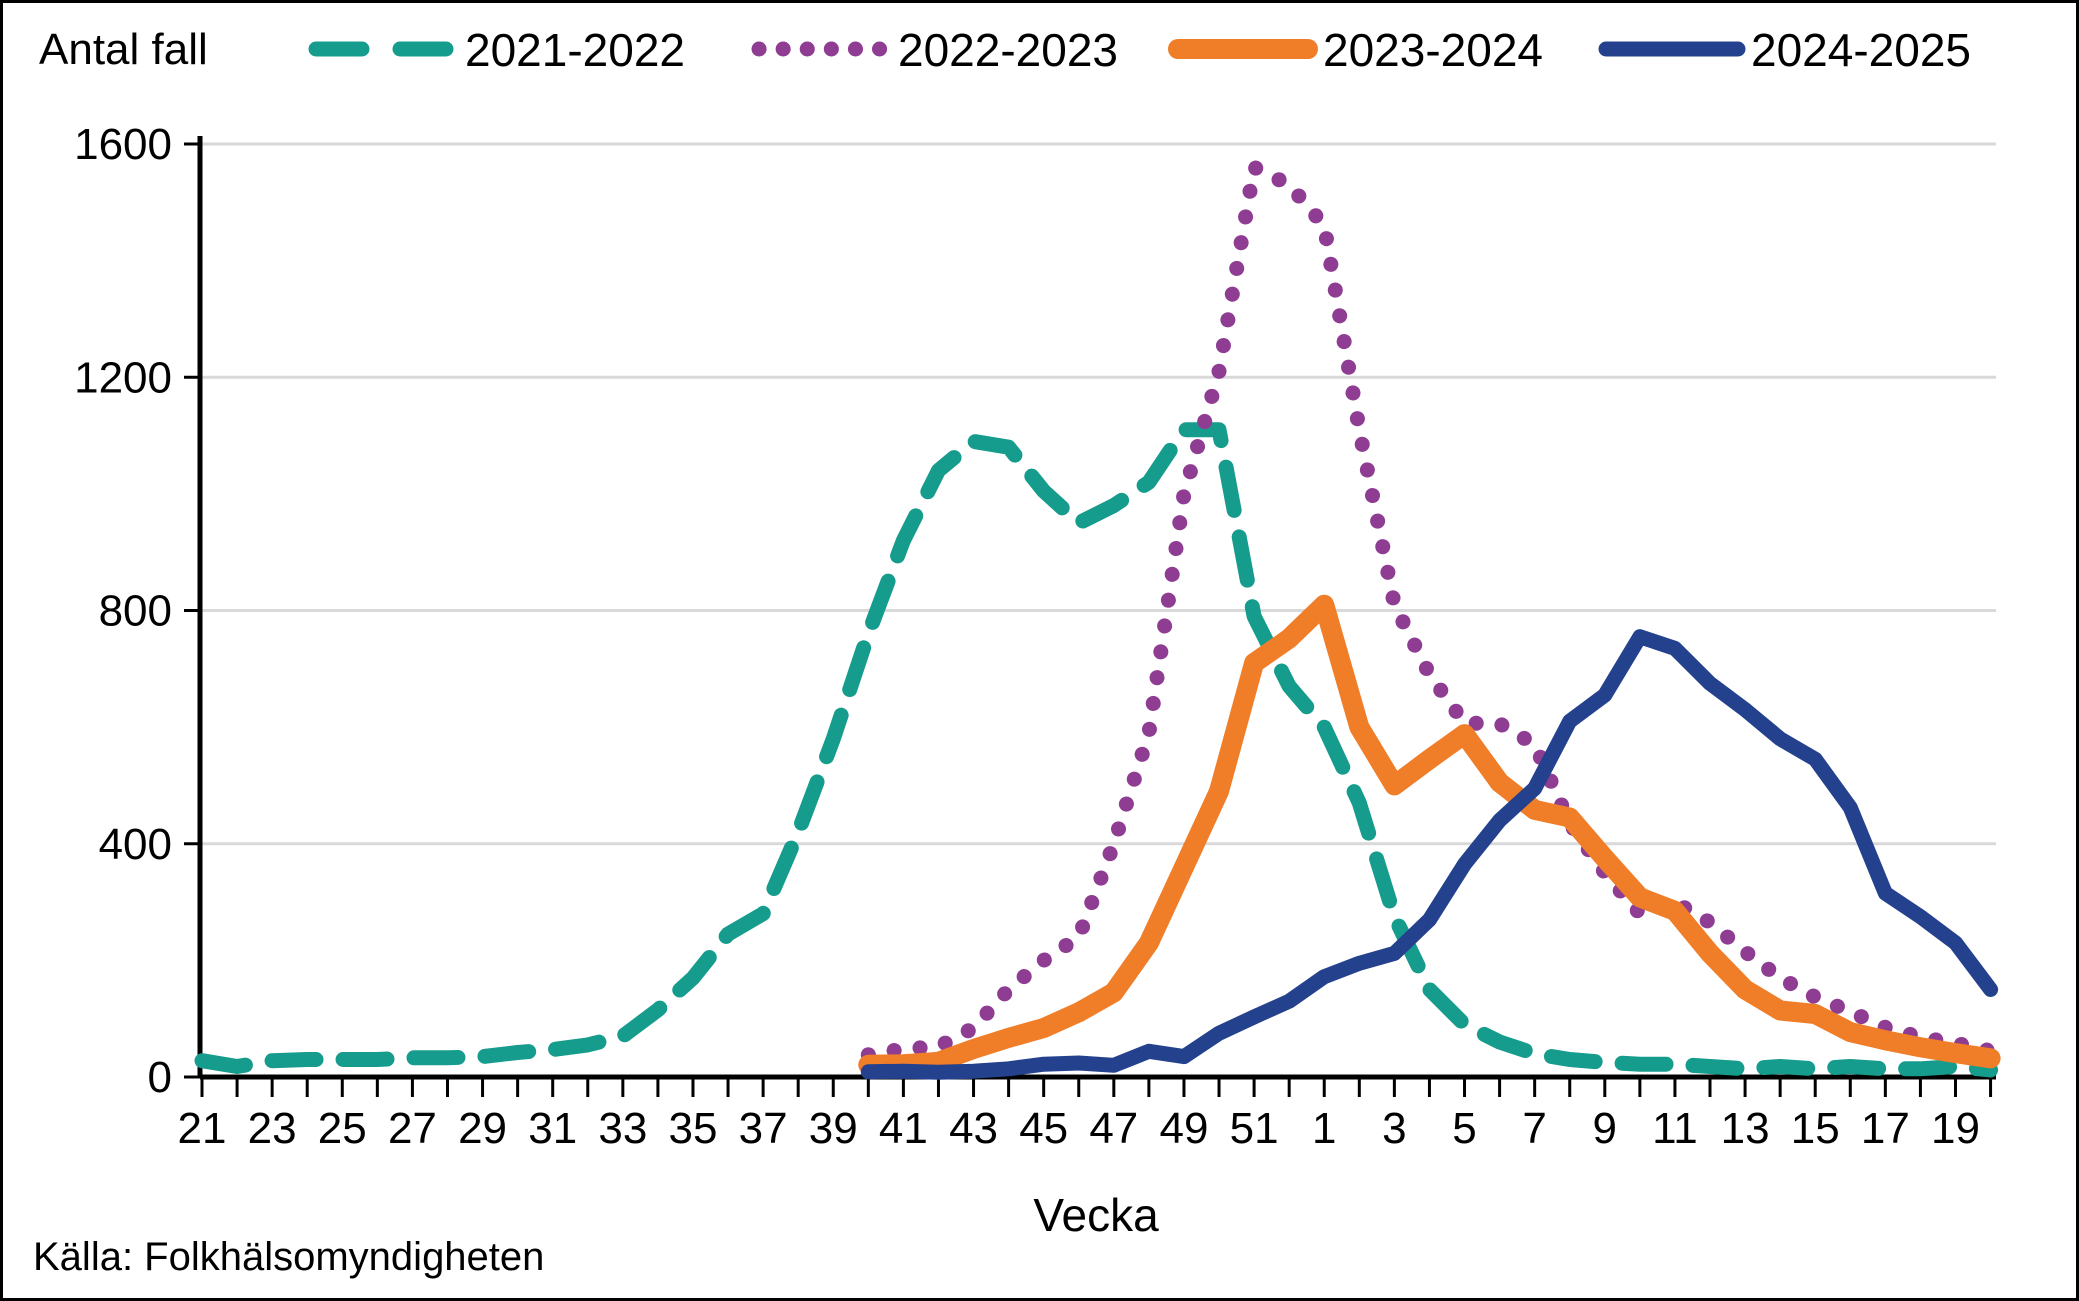 Image resolution: width=2079 pixels, height=1301 pixels. Describe the element at coordinates (1008, 50) in the screenshot. I see `legend-label-2022-2023: 2022-2023` at that location.